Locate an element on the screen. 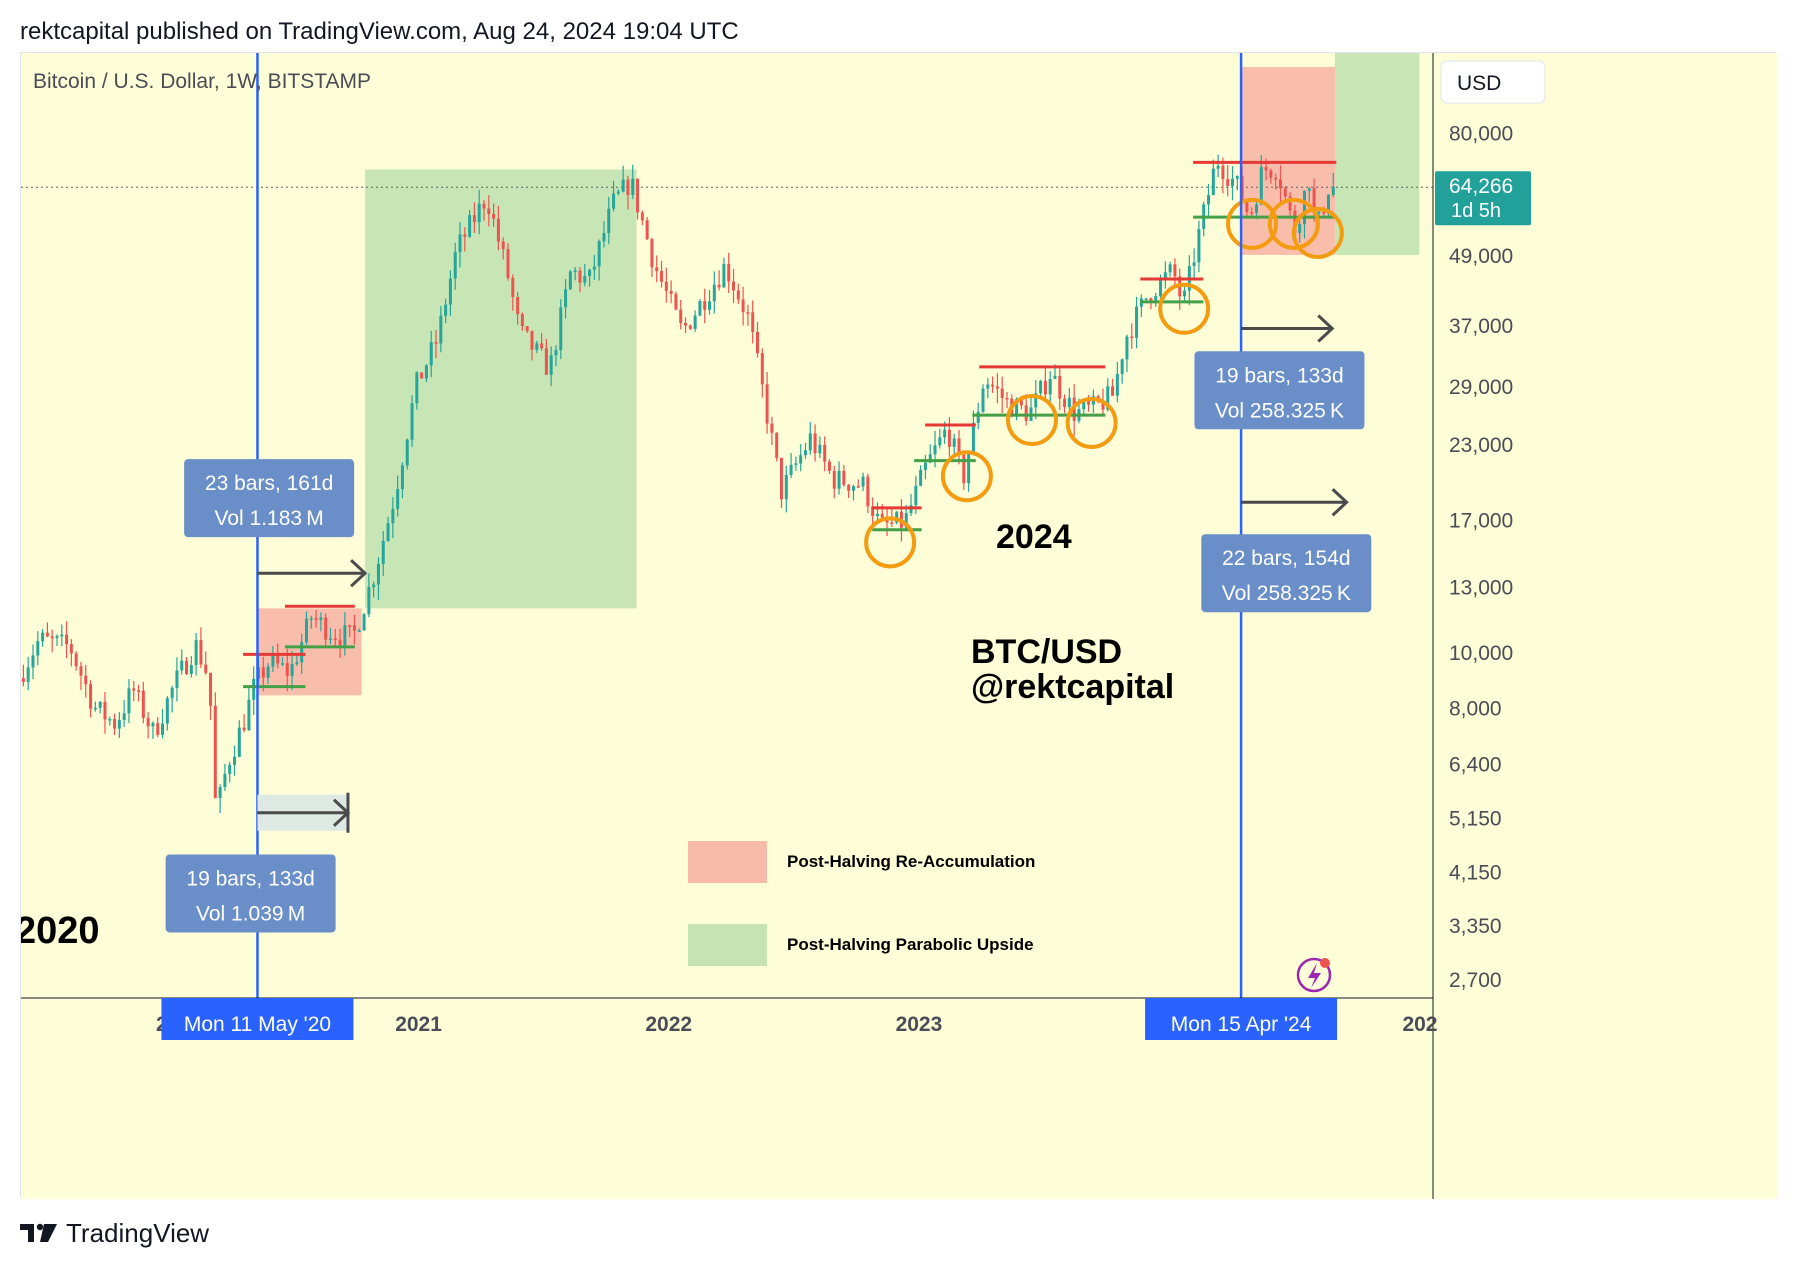 This screenshot has height=1266, width=1794. tradingview-brand-label: TradingView is located at coordinates (138, 1232).